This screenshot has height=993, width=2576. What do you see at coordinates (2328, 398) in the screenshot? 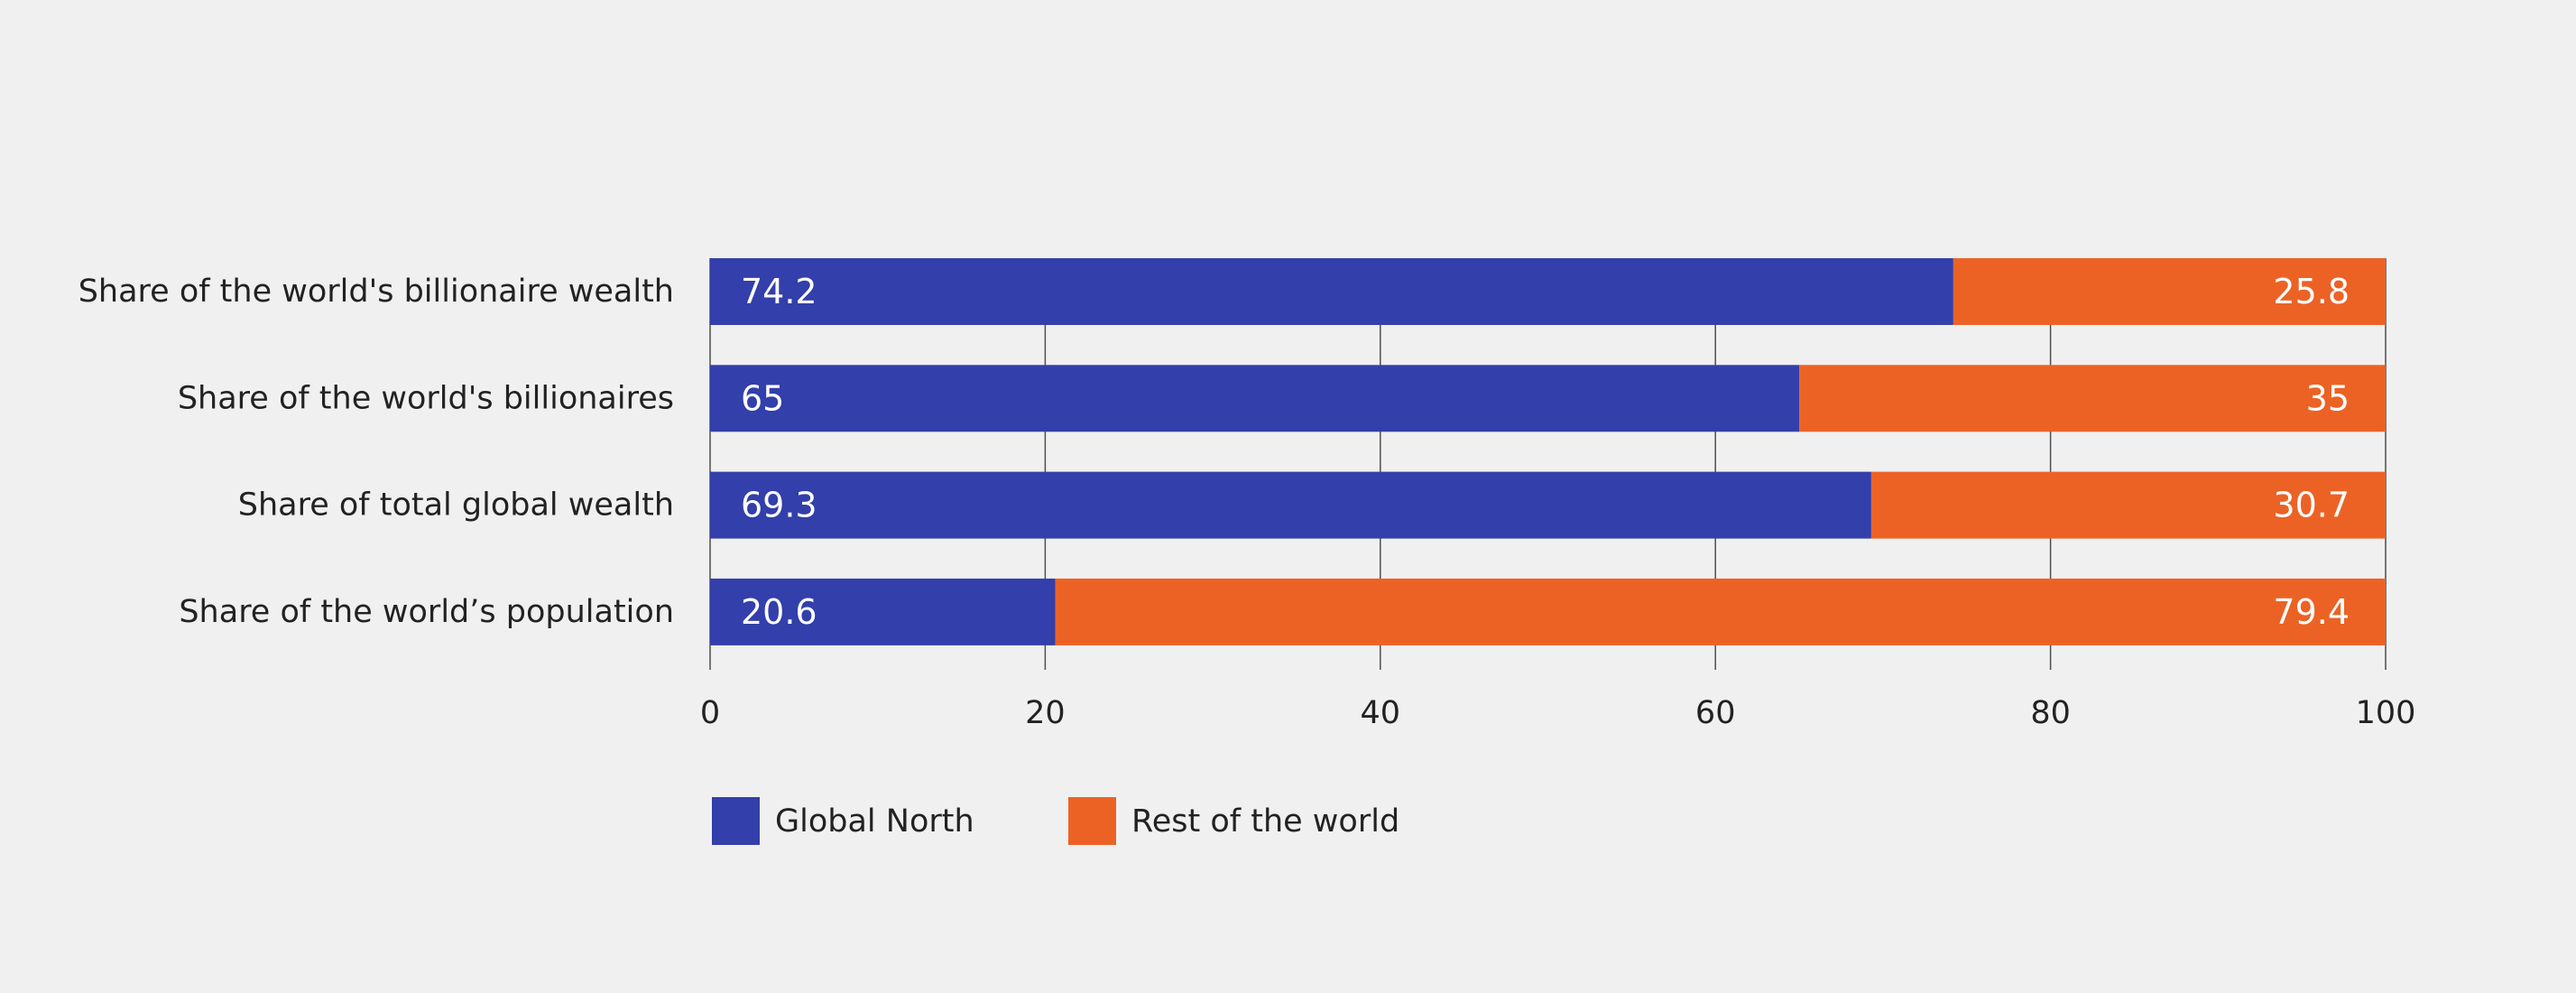
I see `bar-value-label-1-1: 35` at bounding box center [2328, 398].